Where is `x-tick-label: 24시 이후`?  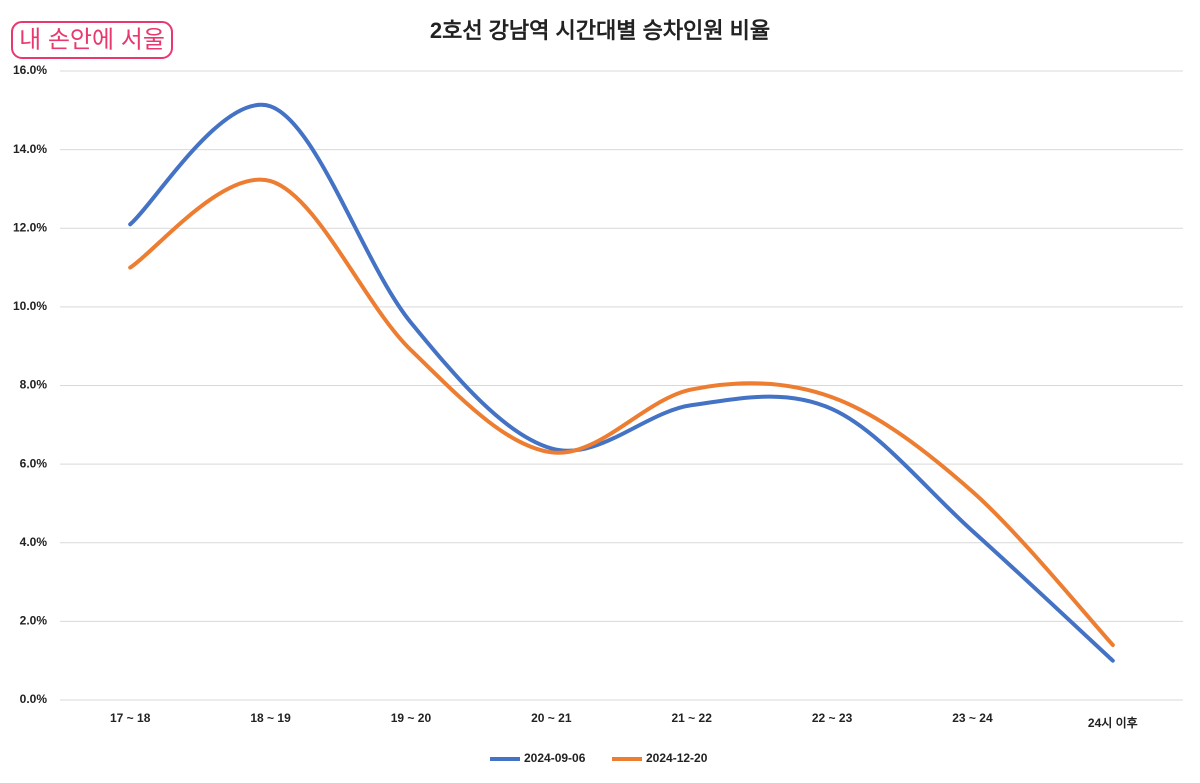
x-tick-label: 24시 이후 is located at coordinates (1113, 722).